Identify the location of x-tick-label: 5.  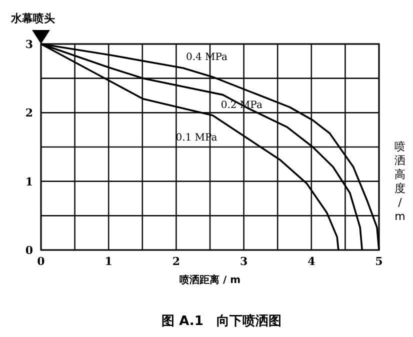
(379, 261).